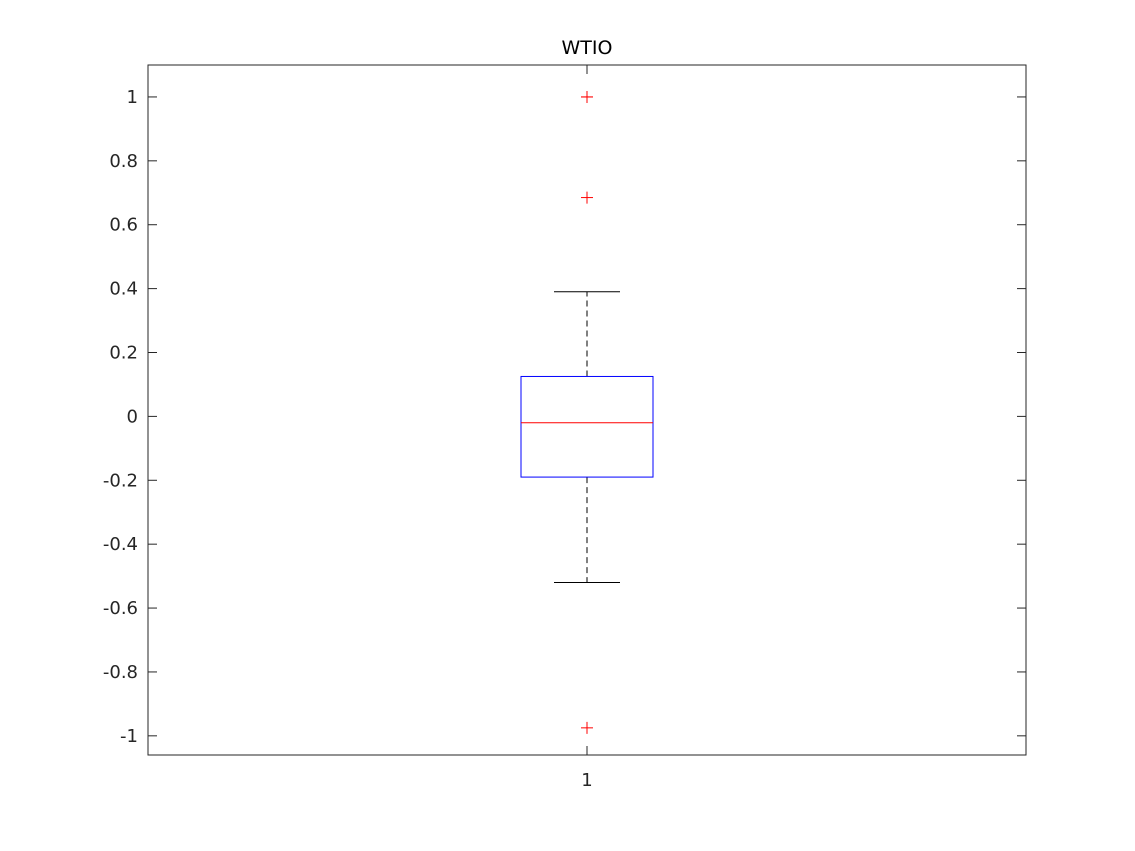 The height and width of the screenshot is (851, 1135). Describe the element at coordinates (129, 736) in the screenshot. I see `y-tick-label: -1` at that location.